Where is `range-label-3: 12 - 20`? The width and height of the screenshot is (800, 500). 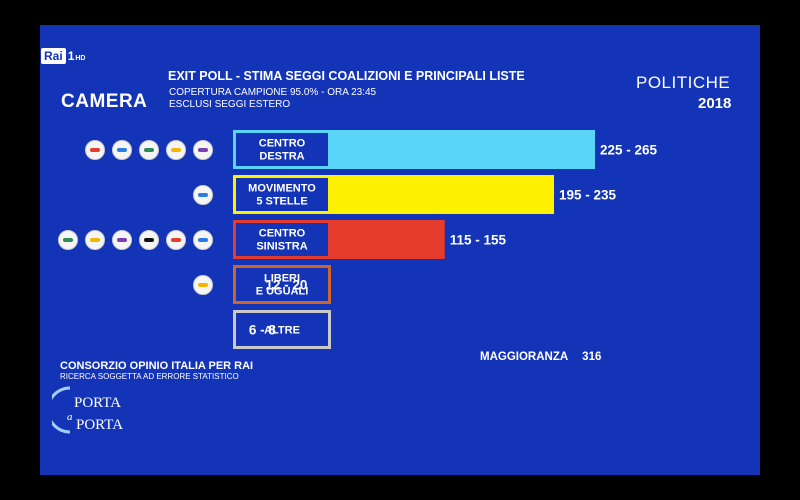 range-label-3: 12 - 20 is located at coordinates (286, 285).